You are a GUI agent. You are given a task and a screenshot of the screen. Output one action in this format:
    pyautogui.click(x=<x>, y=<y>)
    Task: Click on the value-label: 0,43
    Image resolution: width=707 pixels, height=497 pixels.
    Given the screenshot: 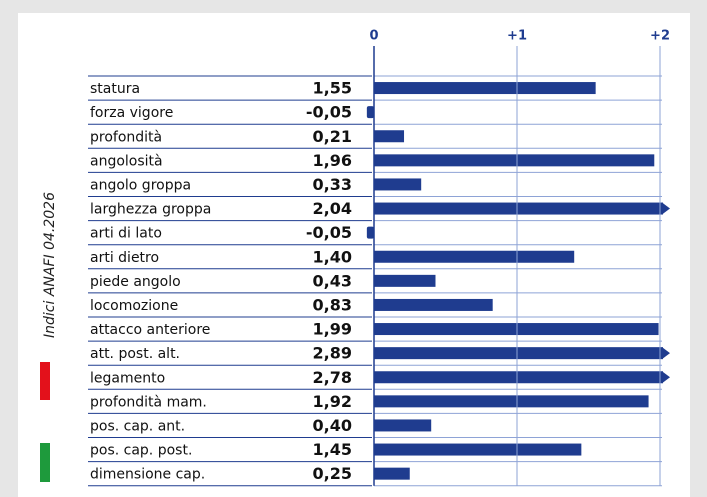 What is the action you would take?
    pyautogui.click(x=332, y=280)
    